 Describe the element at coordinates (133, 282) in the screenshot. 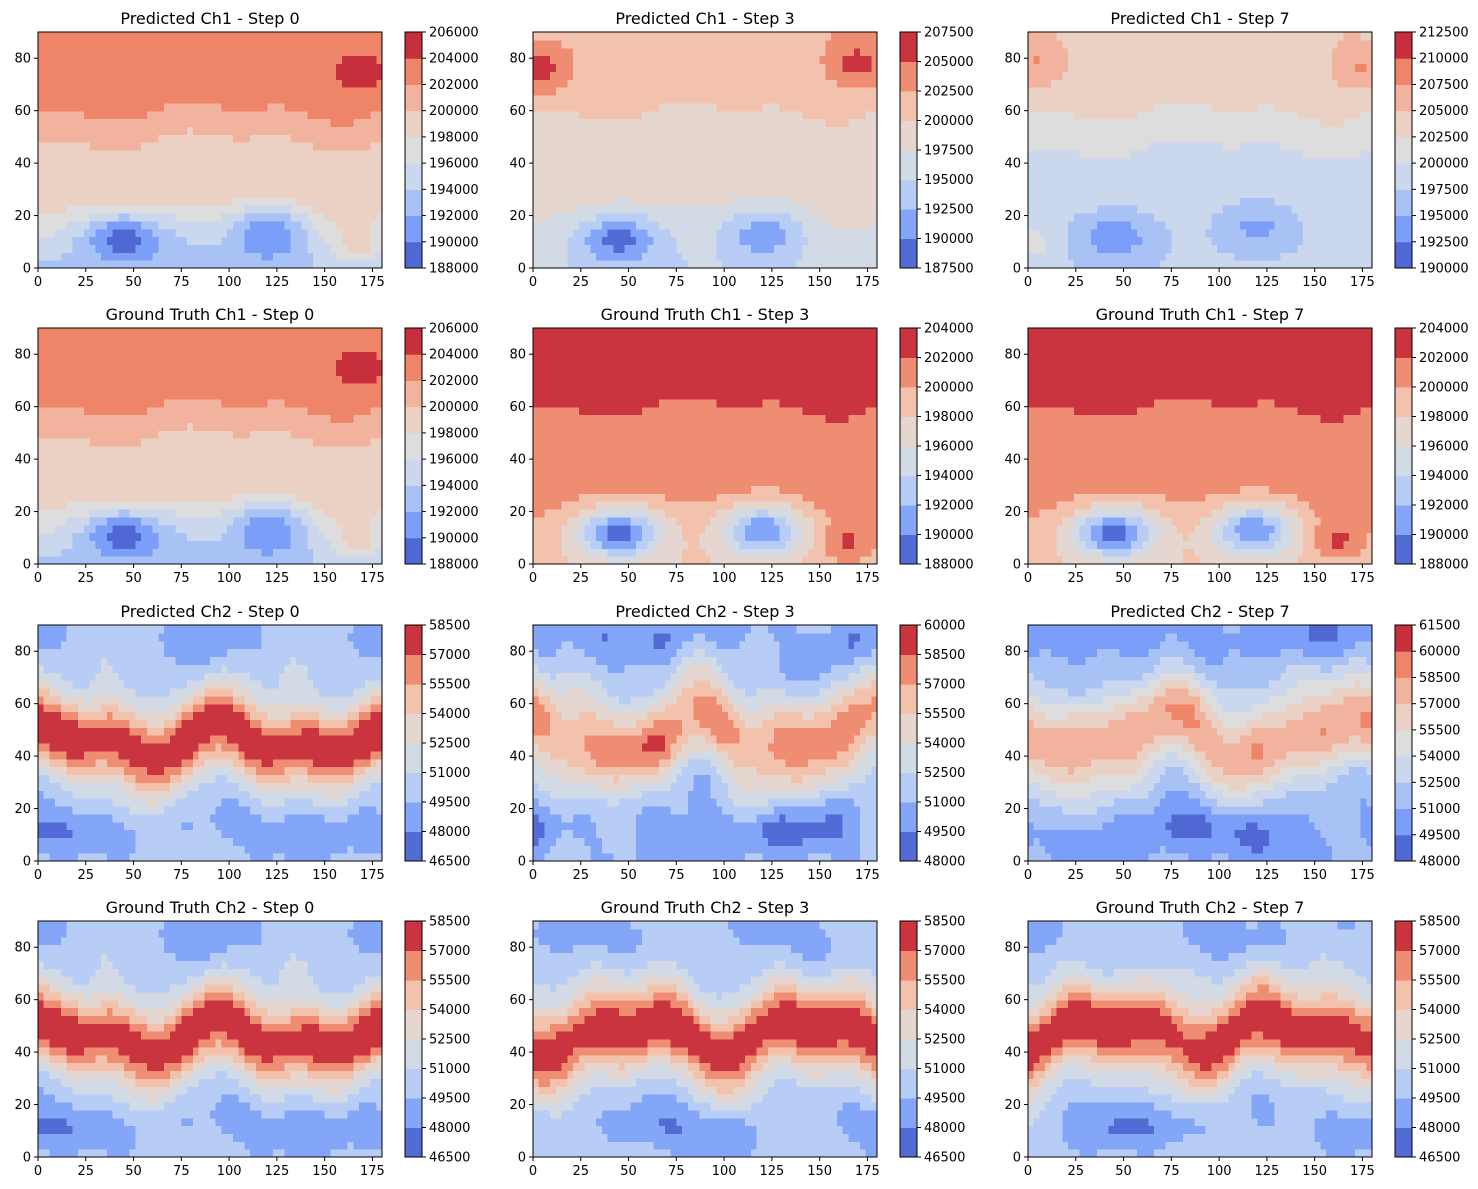

I see `x-tick-label: 50` at that location.